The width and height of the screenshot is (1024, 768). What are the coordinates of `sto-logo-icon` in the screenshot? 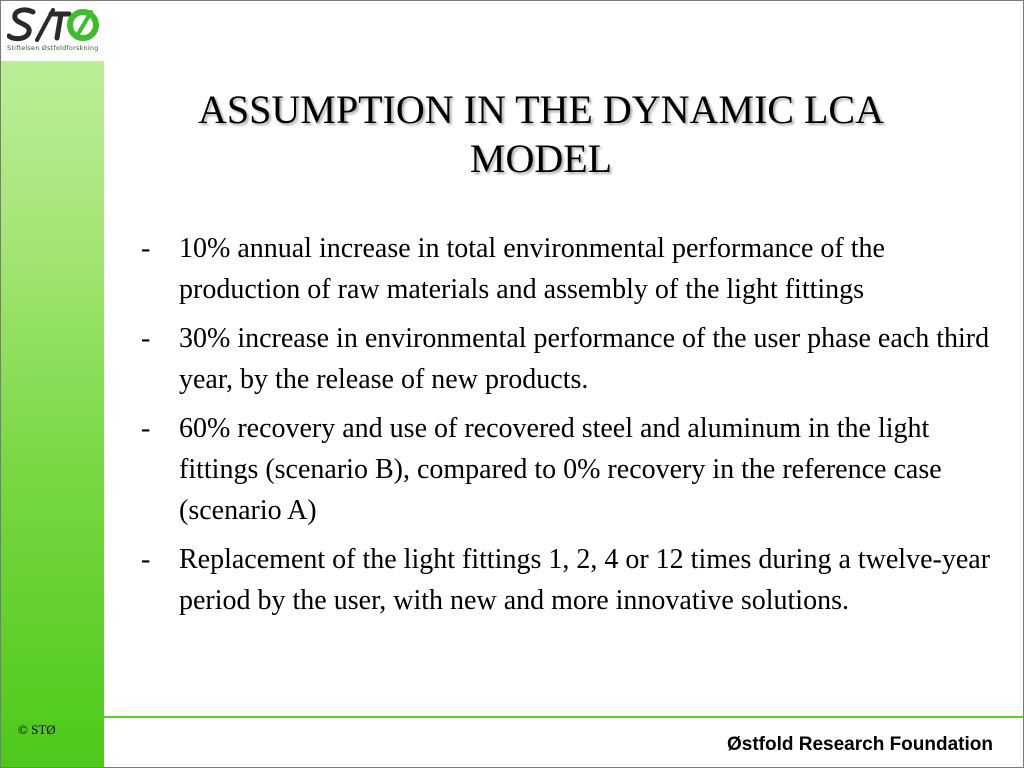 It's located at (53, 24).